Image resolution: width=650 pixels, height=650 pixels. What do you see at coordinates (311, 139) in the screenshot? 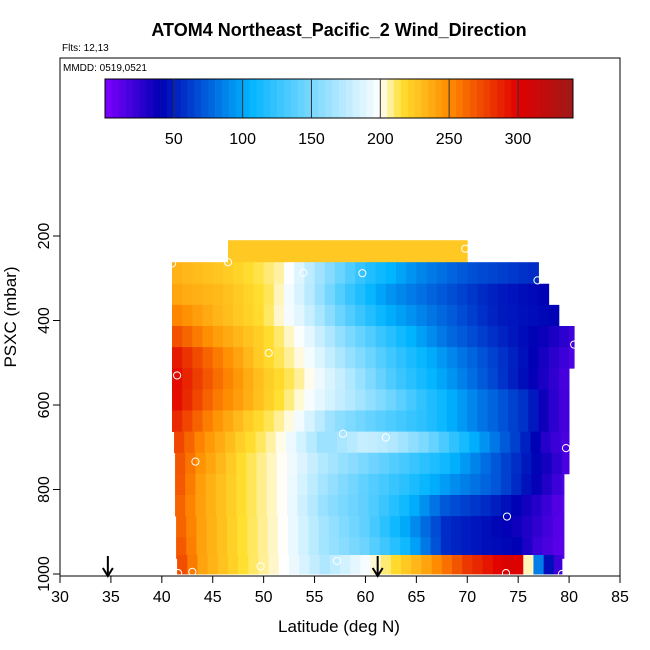
I see `colorbar-tick-label: 150` at bounding box center [311, 139].